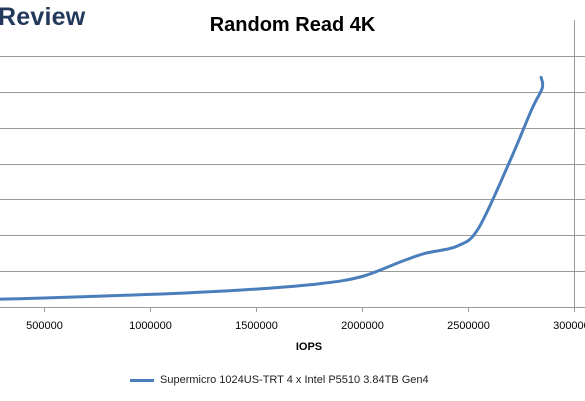  Describe the element at coordinates (569, 326) in the screenshot. I see `x-tick-label-5: 3000000` at that location.